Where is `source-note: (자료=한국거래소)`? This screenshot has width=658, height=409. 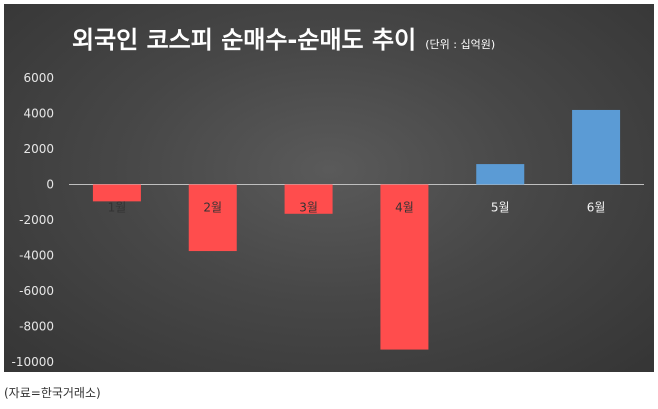
source-note: (자료=한국거래소) is located at coordinates (52, 393).